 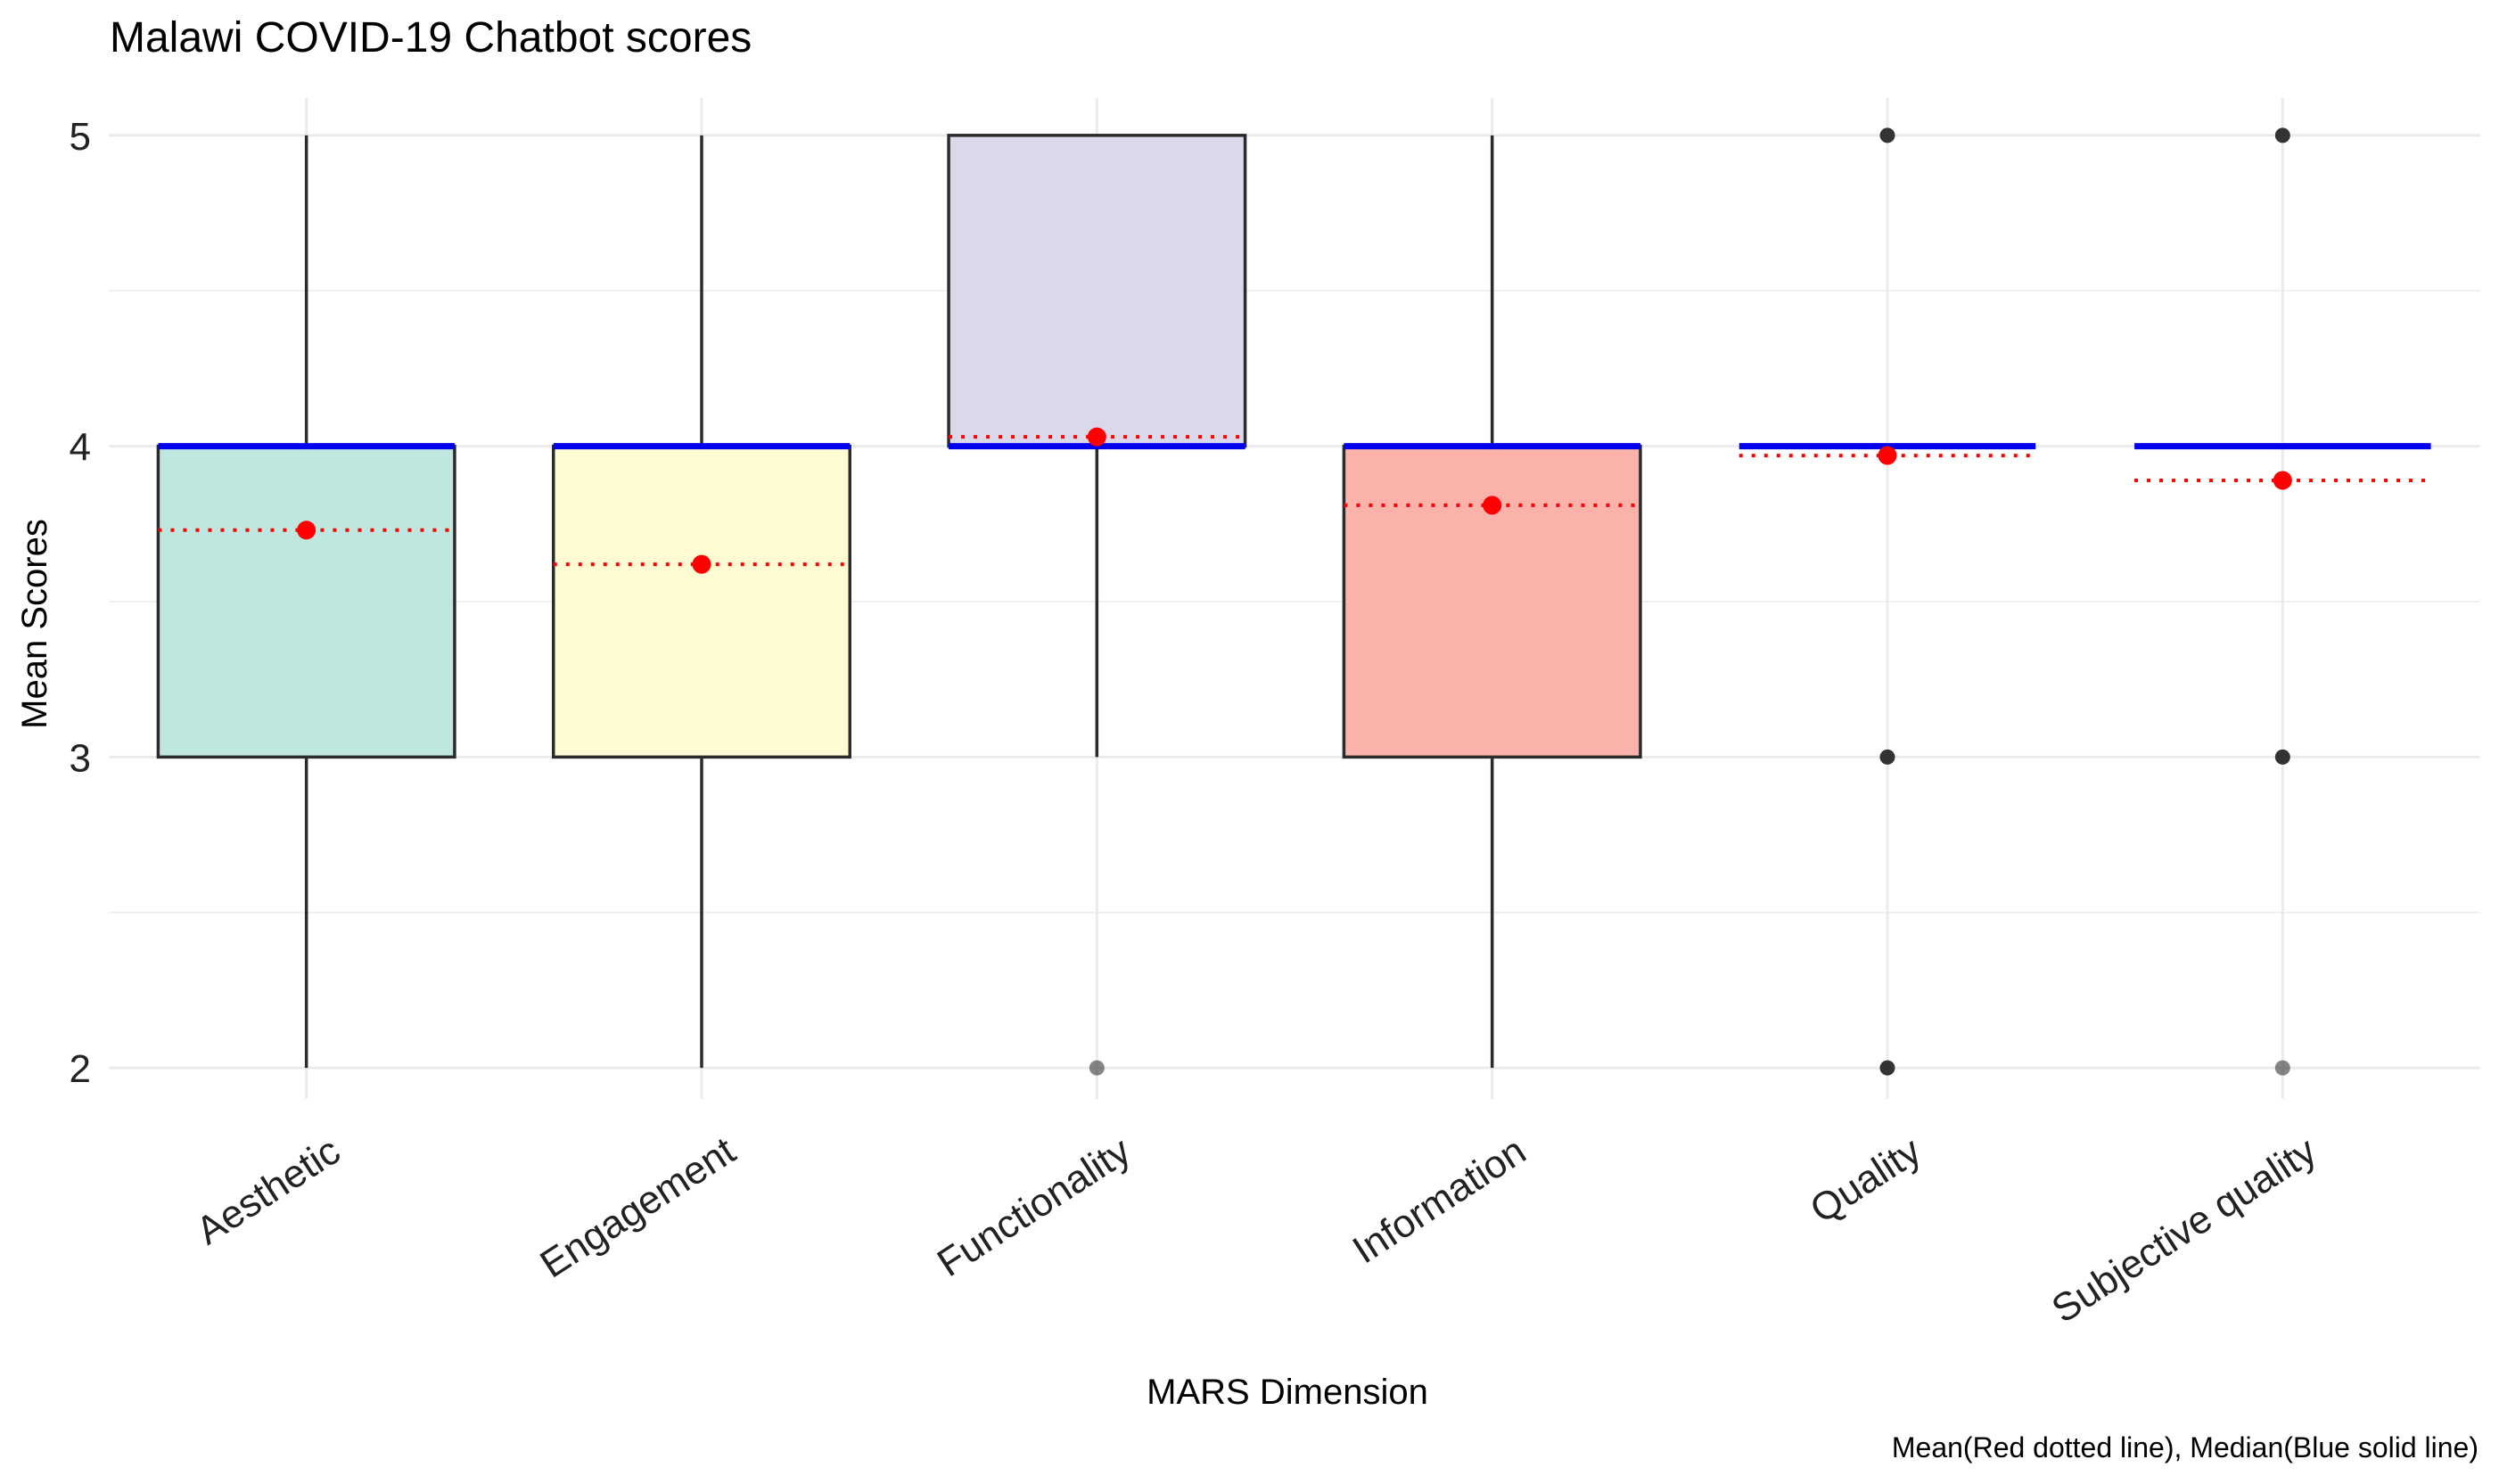 What do you see at coordinates (1439, 1200) in the screenshot?
I see `x-tick-label: Information` at bounding box center [1439, 1200].